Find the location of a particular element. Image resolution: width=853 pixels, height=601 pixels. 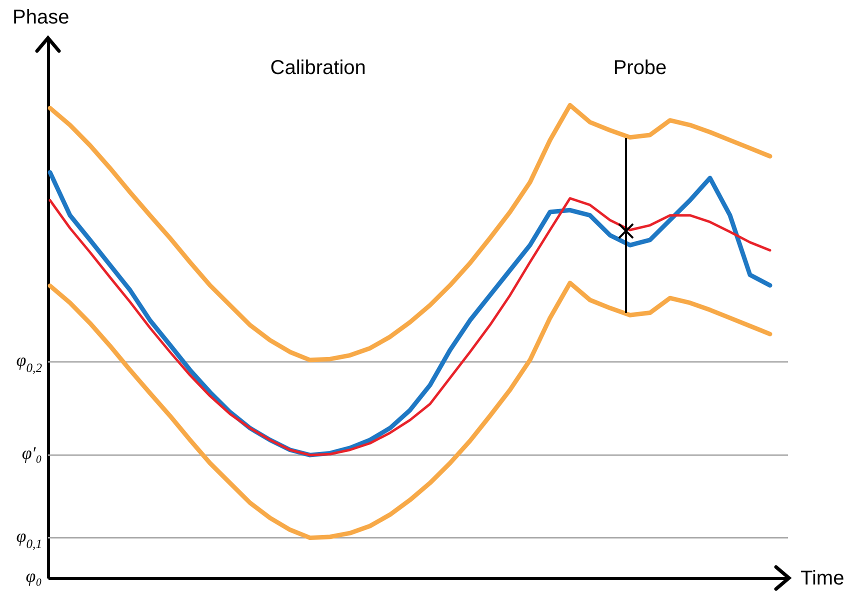

ref-line-label: φ$_{0,1}$ is located at coordinates (29, 538).